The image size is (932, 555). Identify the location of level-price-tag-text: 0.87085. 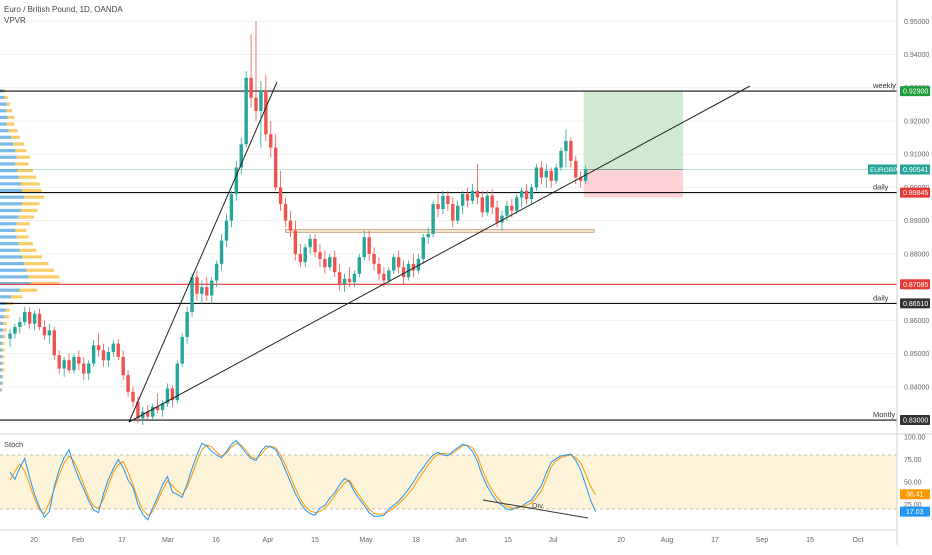
(915, 285).